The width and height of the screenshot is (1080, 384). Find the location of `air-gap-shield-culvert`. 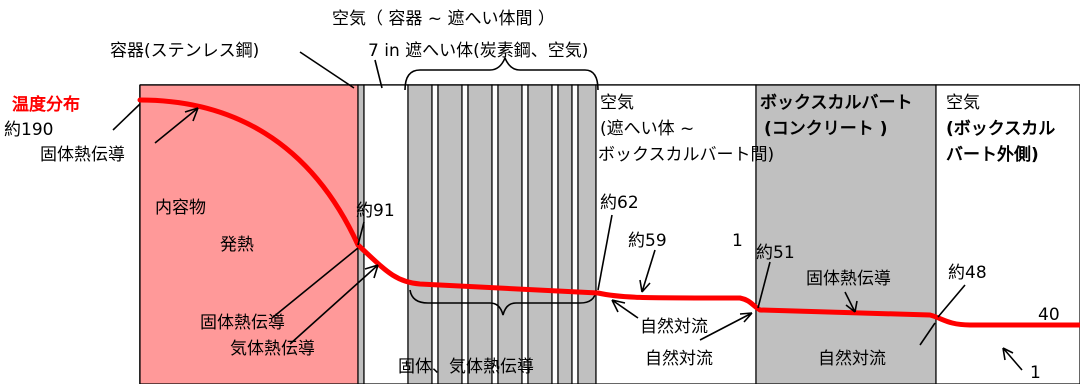

air-gap-shield-culvert is located at coordinates (676, 234).